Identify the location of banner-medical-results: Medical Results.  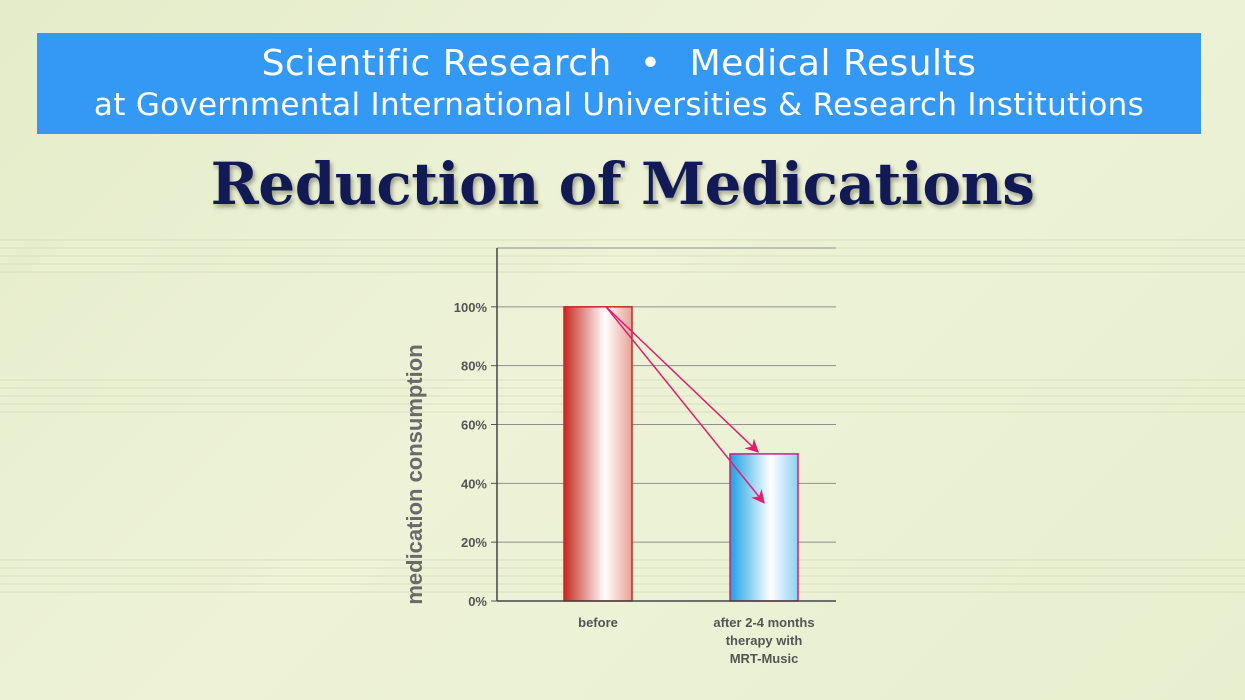
(833, 63).